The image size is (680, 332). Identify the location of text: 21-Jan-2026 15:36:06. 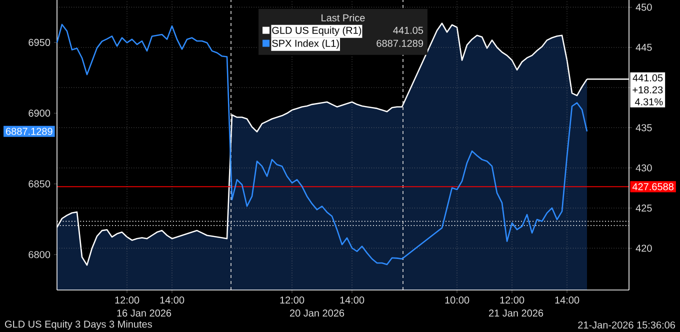
(627, 325).